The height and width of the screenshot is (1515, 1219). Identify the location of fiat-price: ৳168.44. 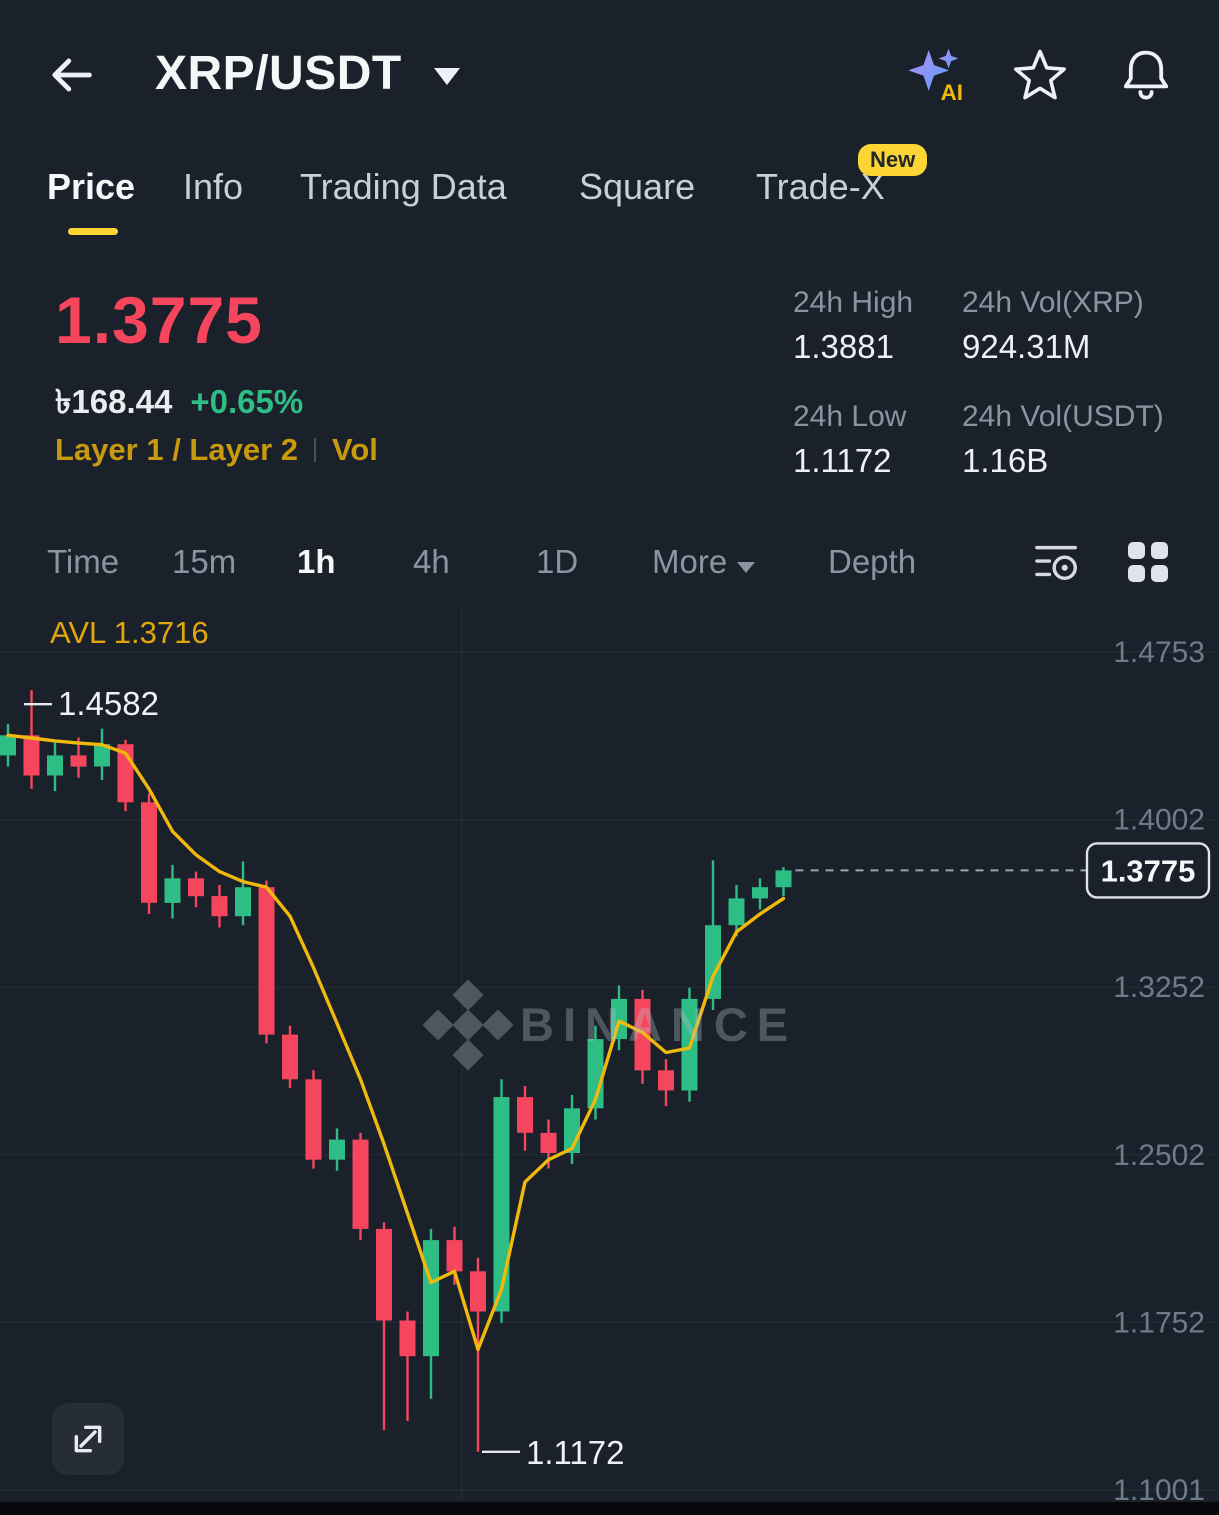
(114, 401).